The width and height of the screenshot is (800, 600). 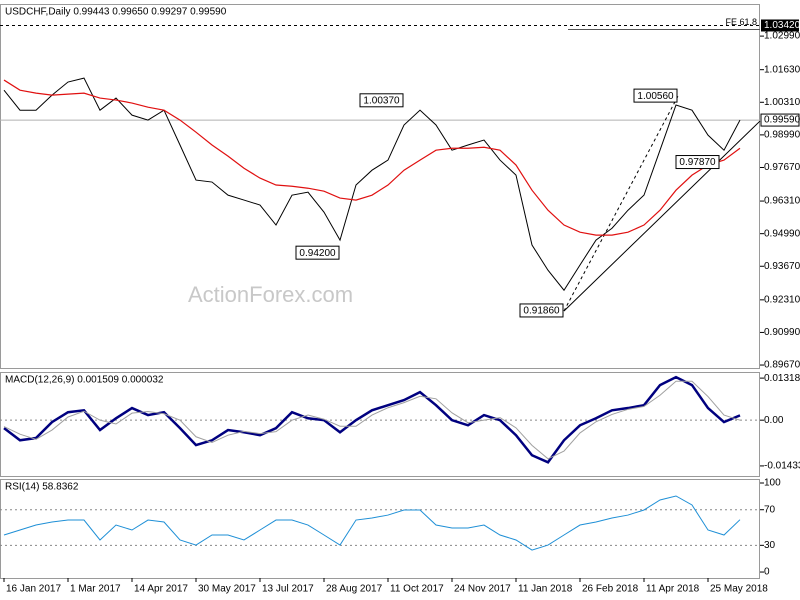 What do you see at coordinates (42, 487) in the screenshot?
I see `panel-title: RSI(14) 58.8362` at bounding box center [42, 487].